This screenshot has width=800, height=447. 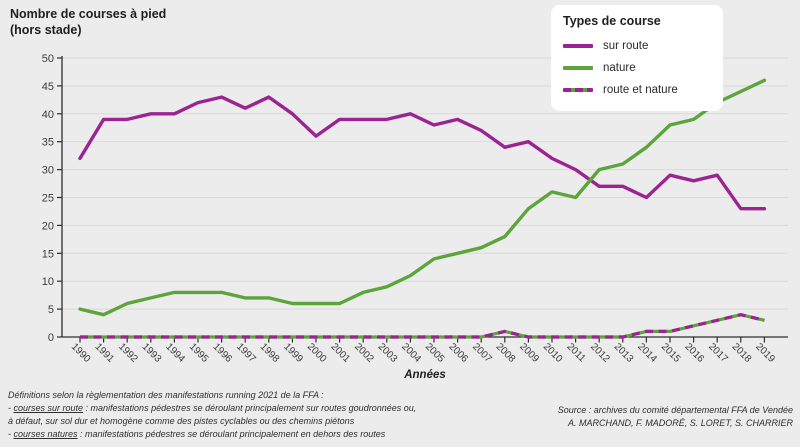 I want to click on y-tick-label-35: 35, so click(x=48, y=143).